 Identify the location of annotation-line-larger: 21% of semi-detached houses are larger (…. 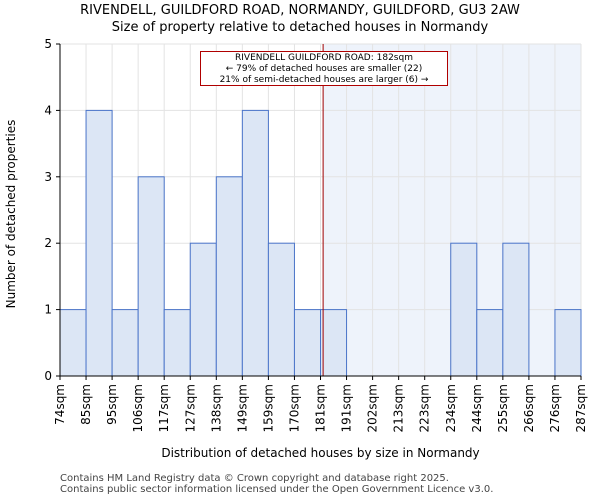
(324, 80).